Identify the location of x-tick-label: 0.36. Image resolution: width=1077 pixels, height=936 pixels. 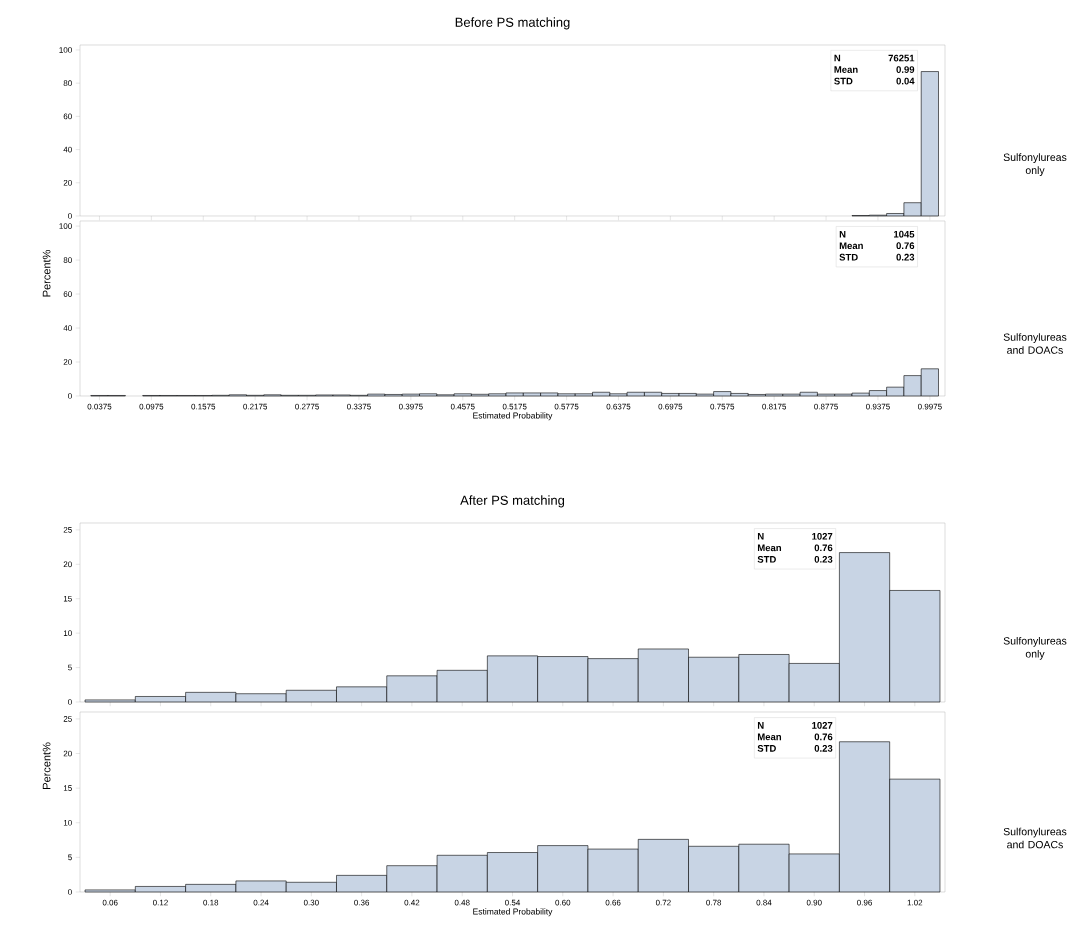
(362, 902).